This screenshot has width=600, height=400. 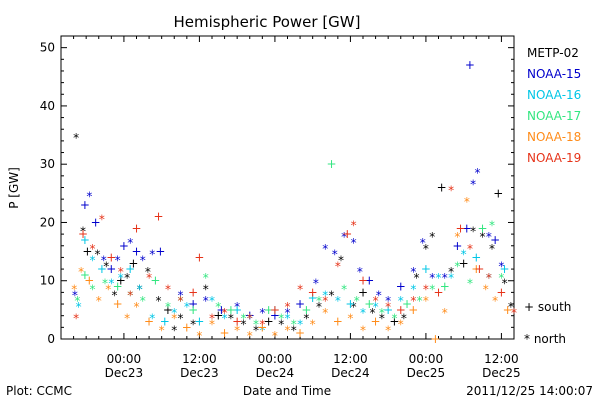 I want to click on legend-entry: NOAA-16, so click(x=554, y=95).